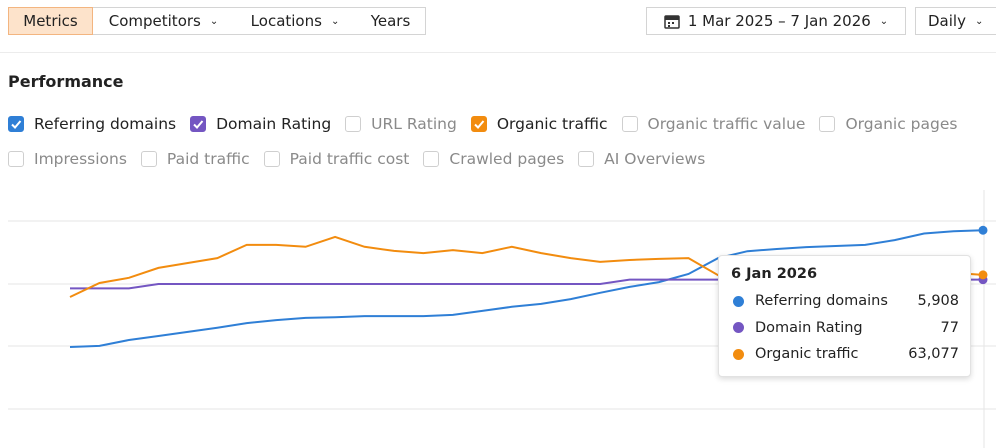 This screenshot has width=996, height=448. What do you see at coordinates (498, 52) in the screenshot?
I see `divider` at bounding box center [498, 52].